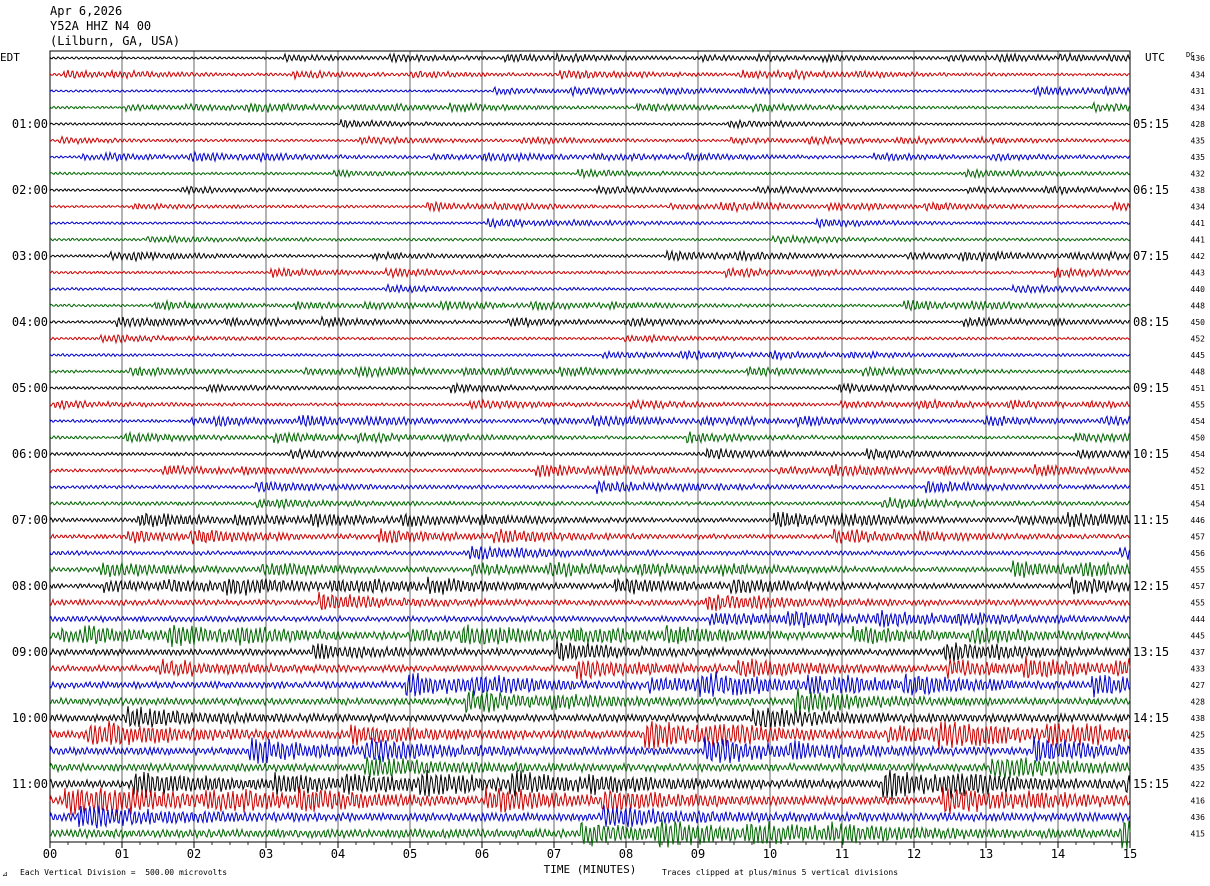 Image resolution: width=1210 pixels, height=886 pixels. I want to click on utc-hour-label: 11:15, so click(1151, 520).